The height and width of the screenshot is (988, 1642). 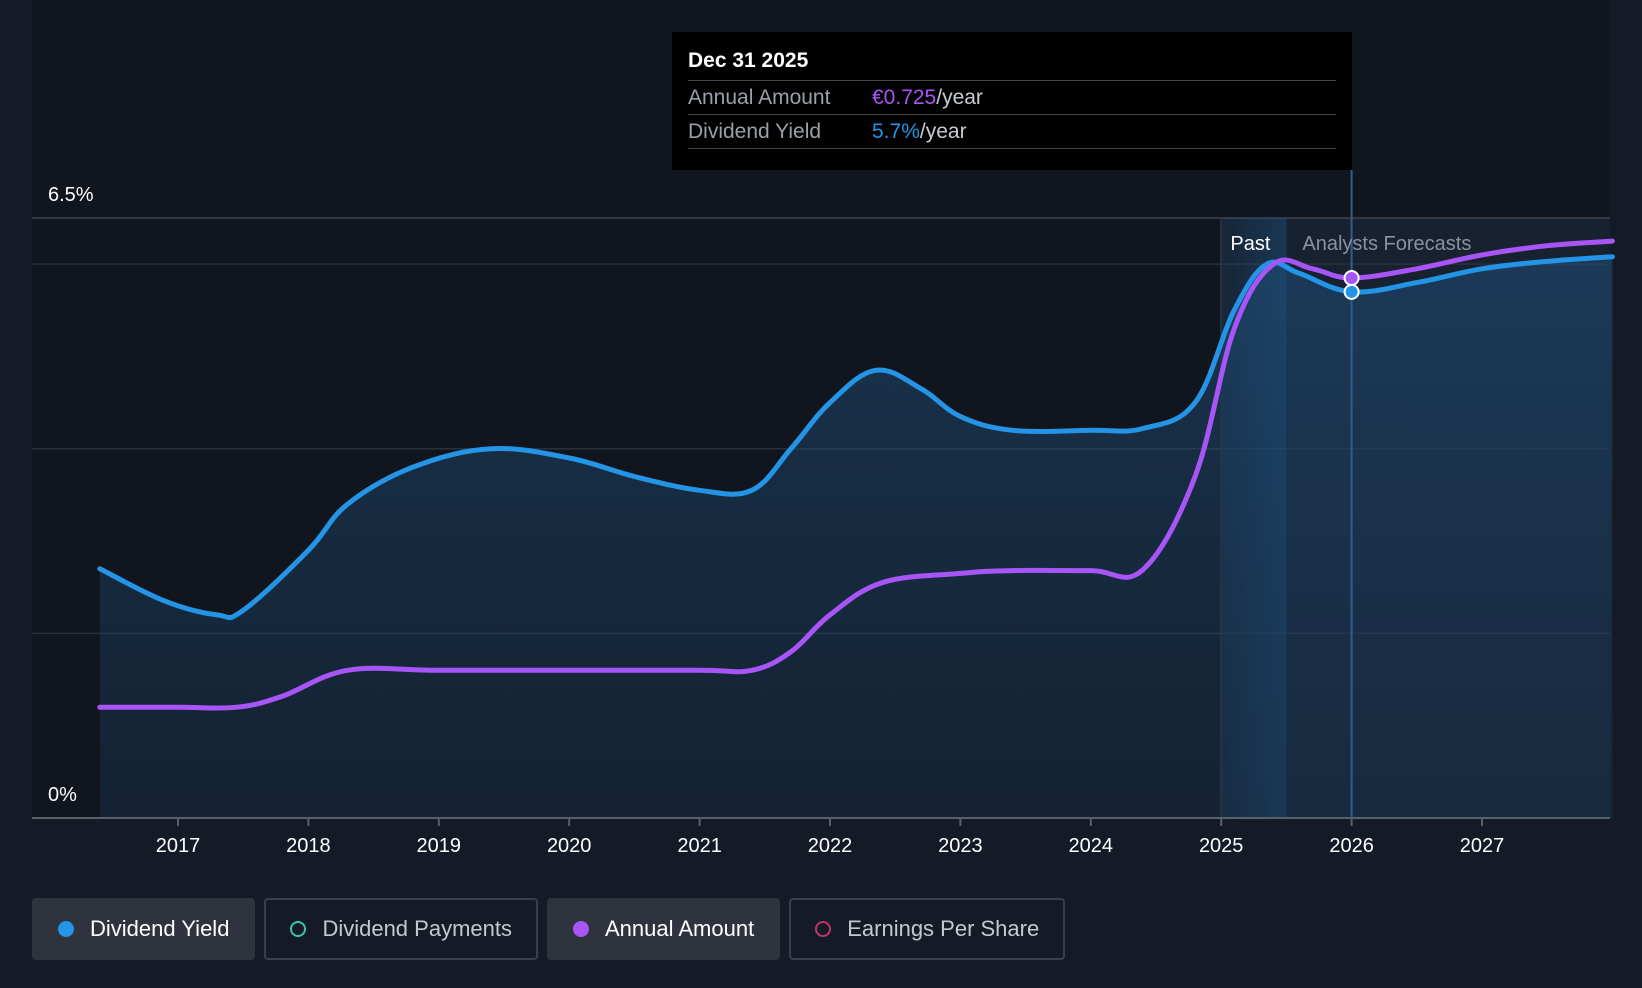 What do you see at coordinates (439, 846) in the screenshot?
I see `x-tick-label: 2019` at bounding box center [439, 846].